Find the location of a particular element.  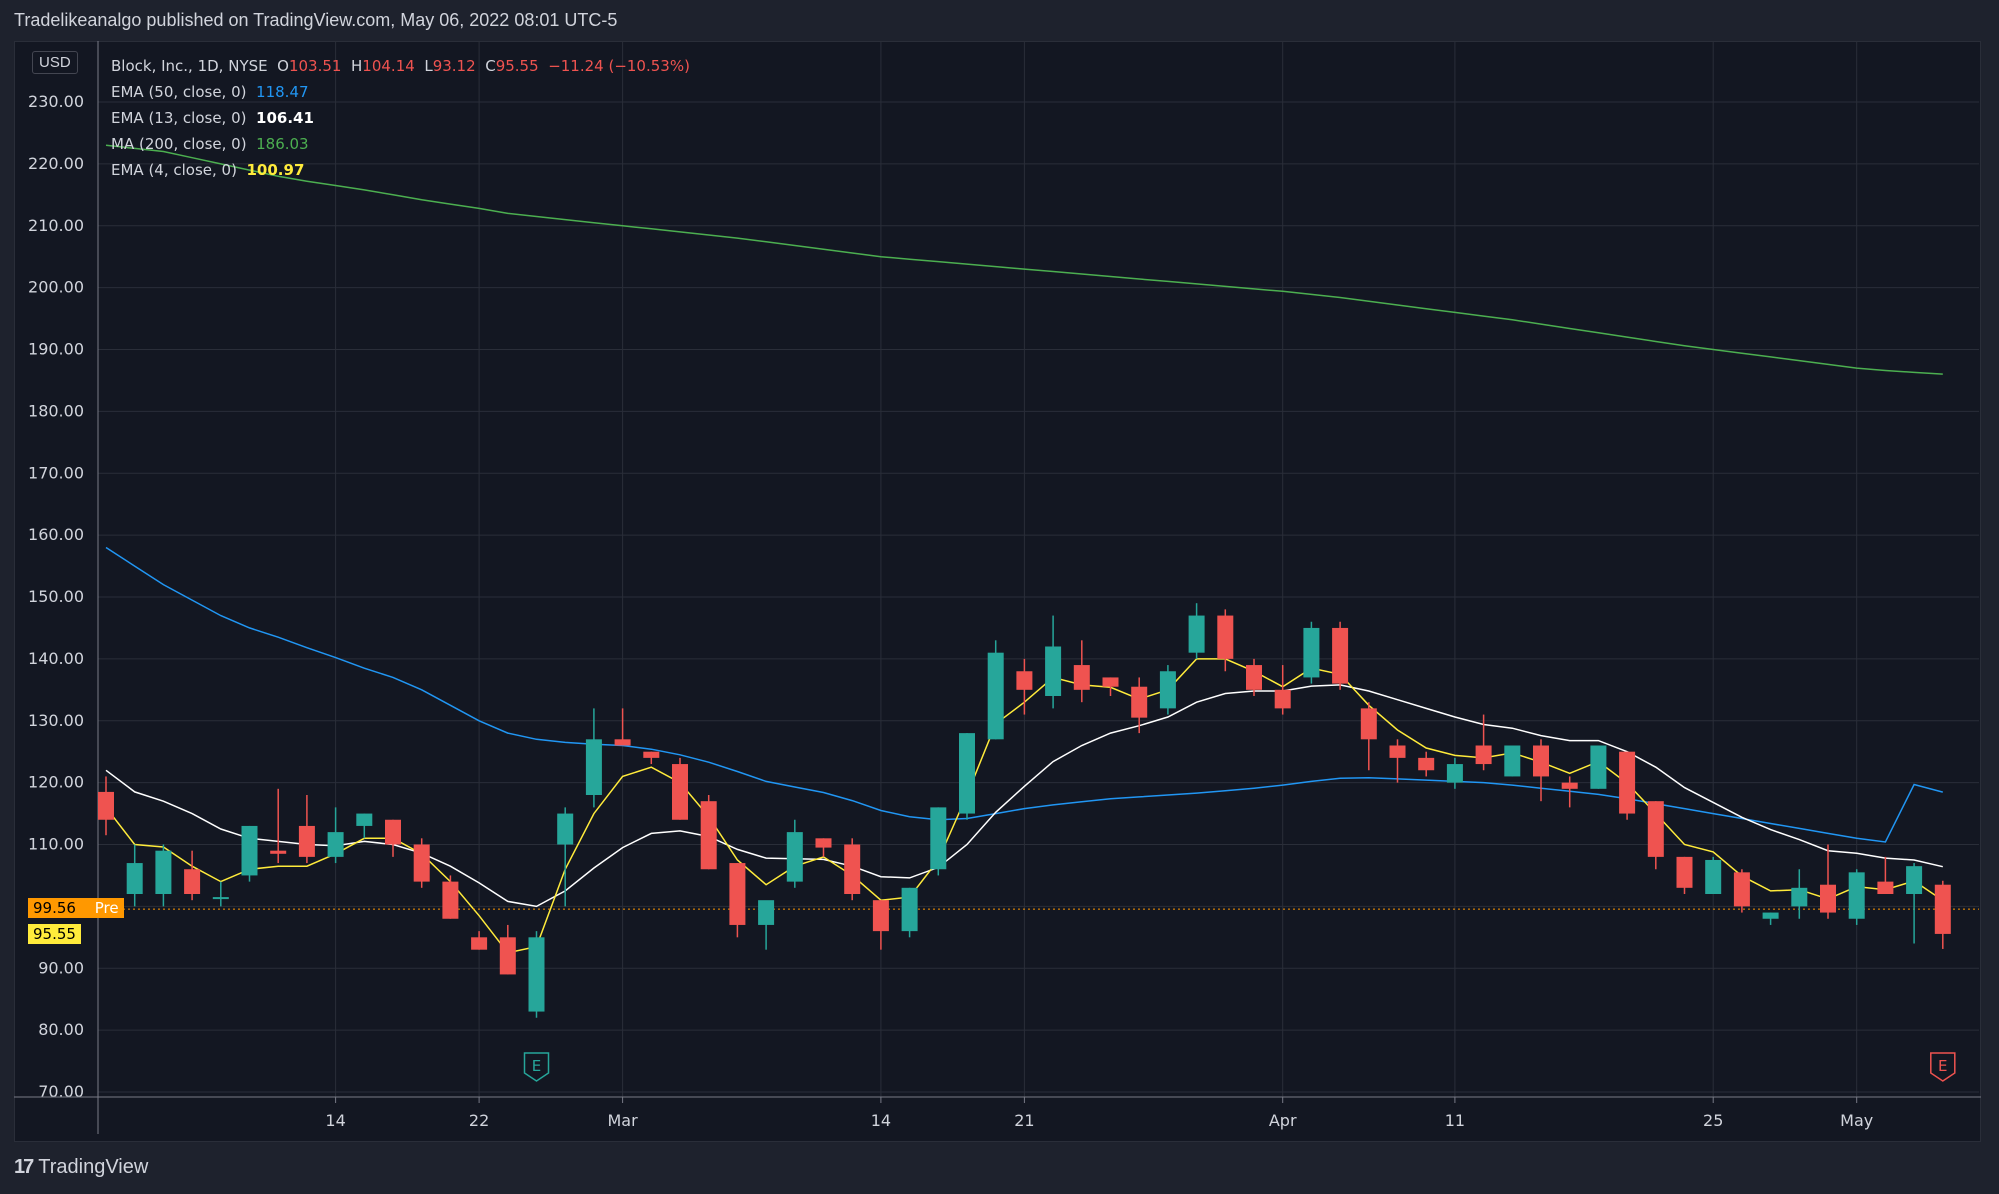

low-label: L is located at coordinates (428, 66).